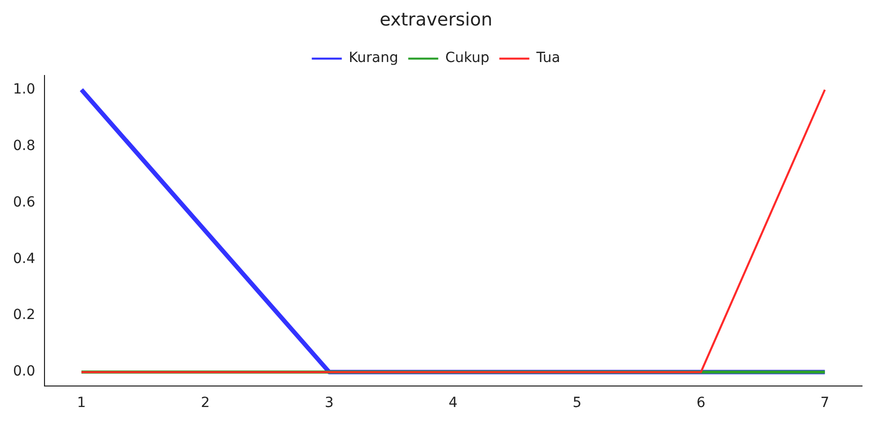 The image size is (882, 425). What do you see at coordinates (825, 403) in the screenshot?
I see `x-tick-label: 7` at bounding box center [825, 403].